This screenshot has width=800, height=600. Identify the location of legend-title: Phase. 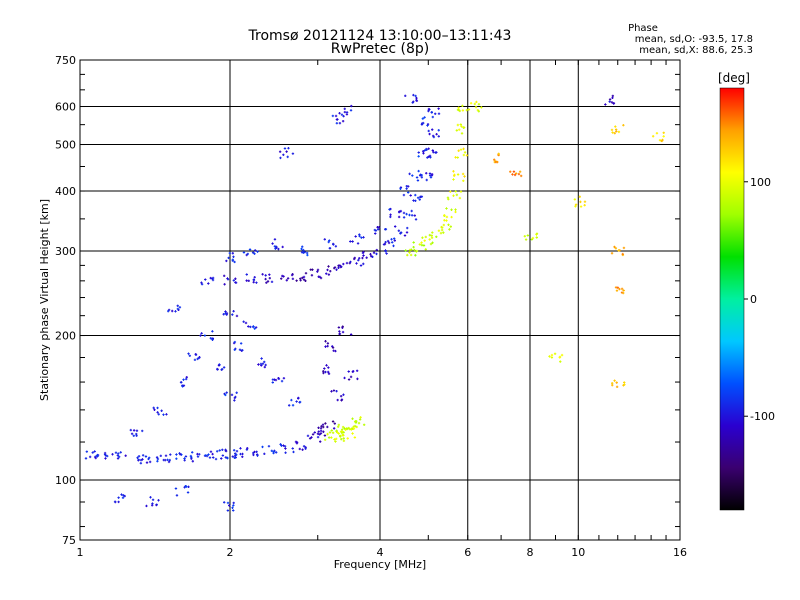
(643, 28).